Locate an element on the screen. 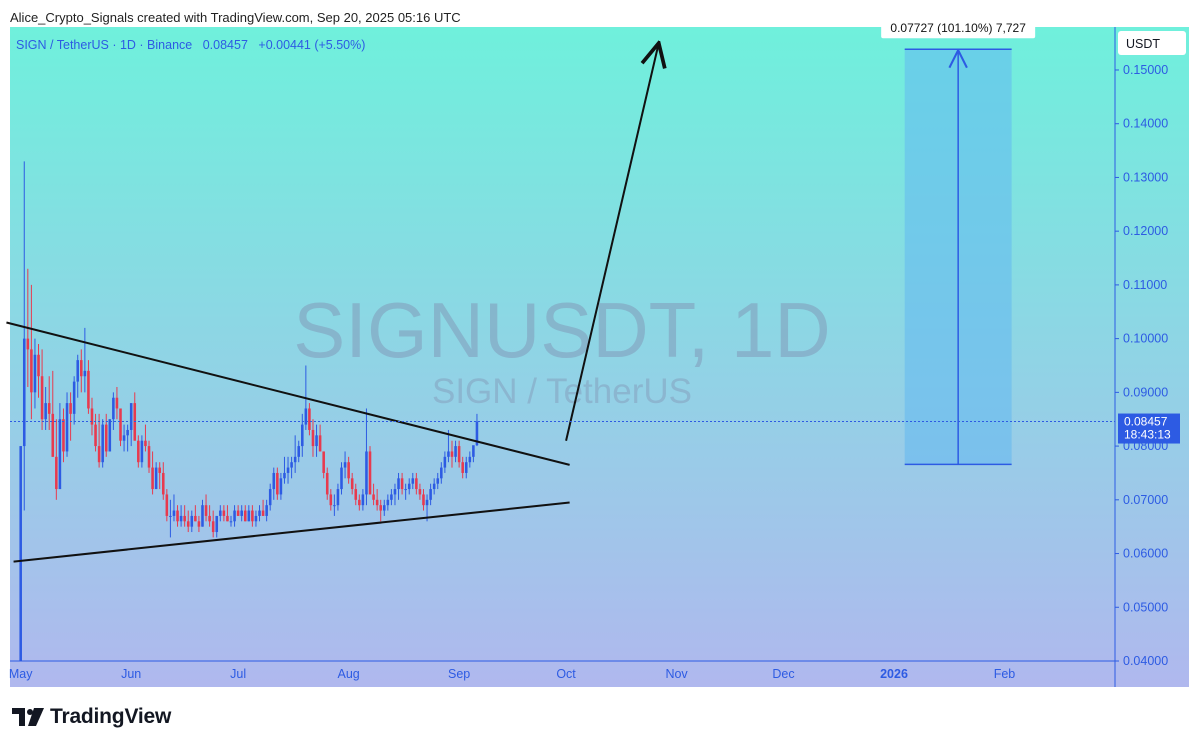  currency-selector-bg is located at coordinates (1152, 43).